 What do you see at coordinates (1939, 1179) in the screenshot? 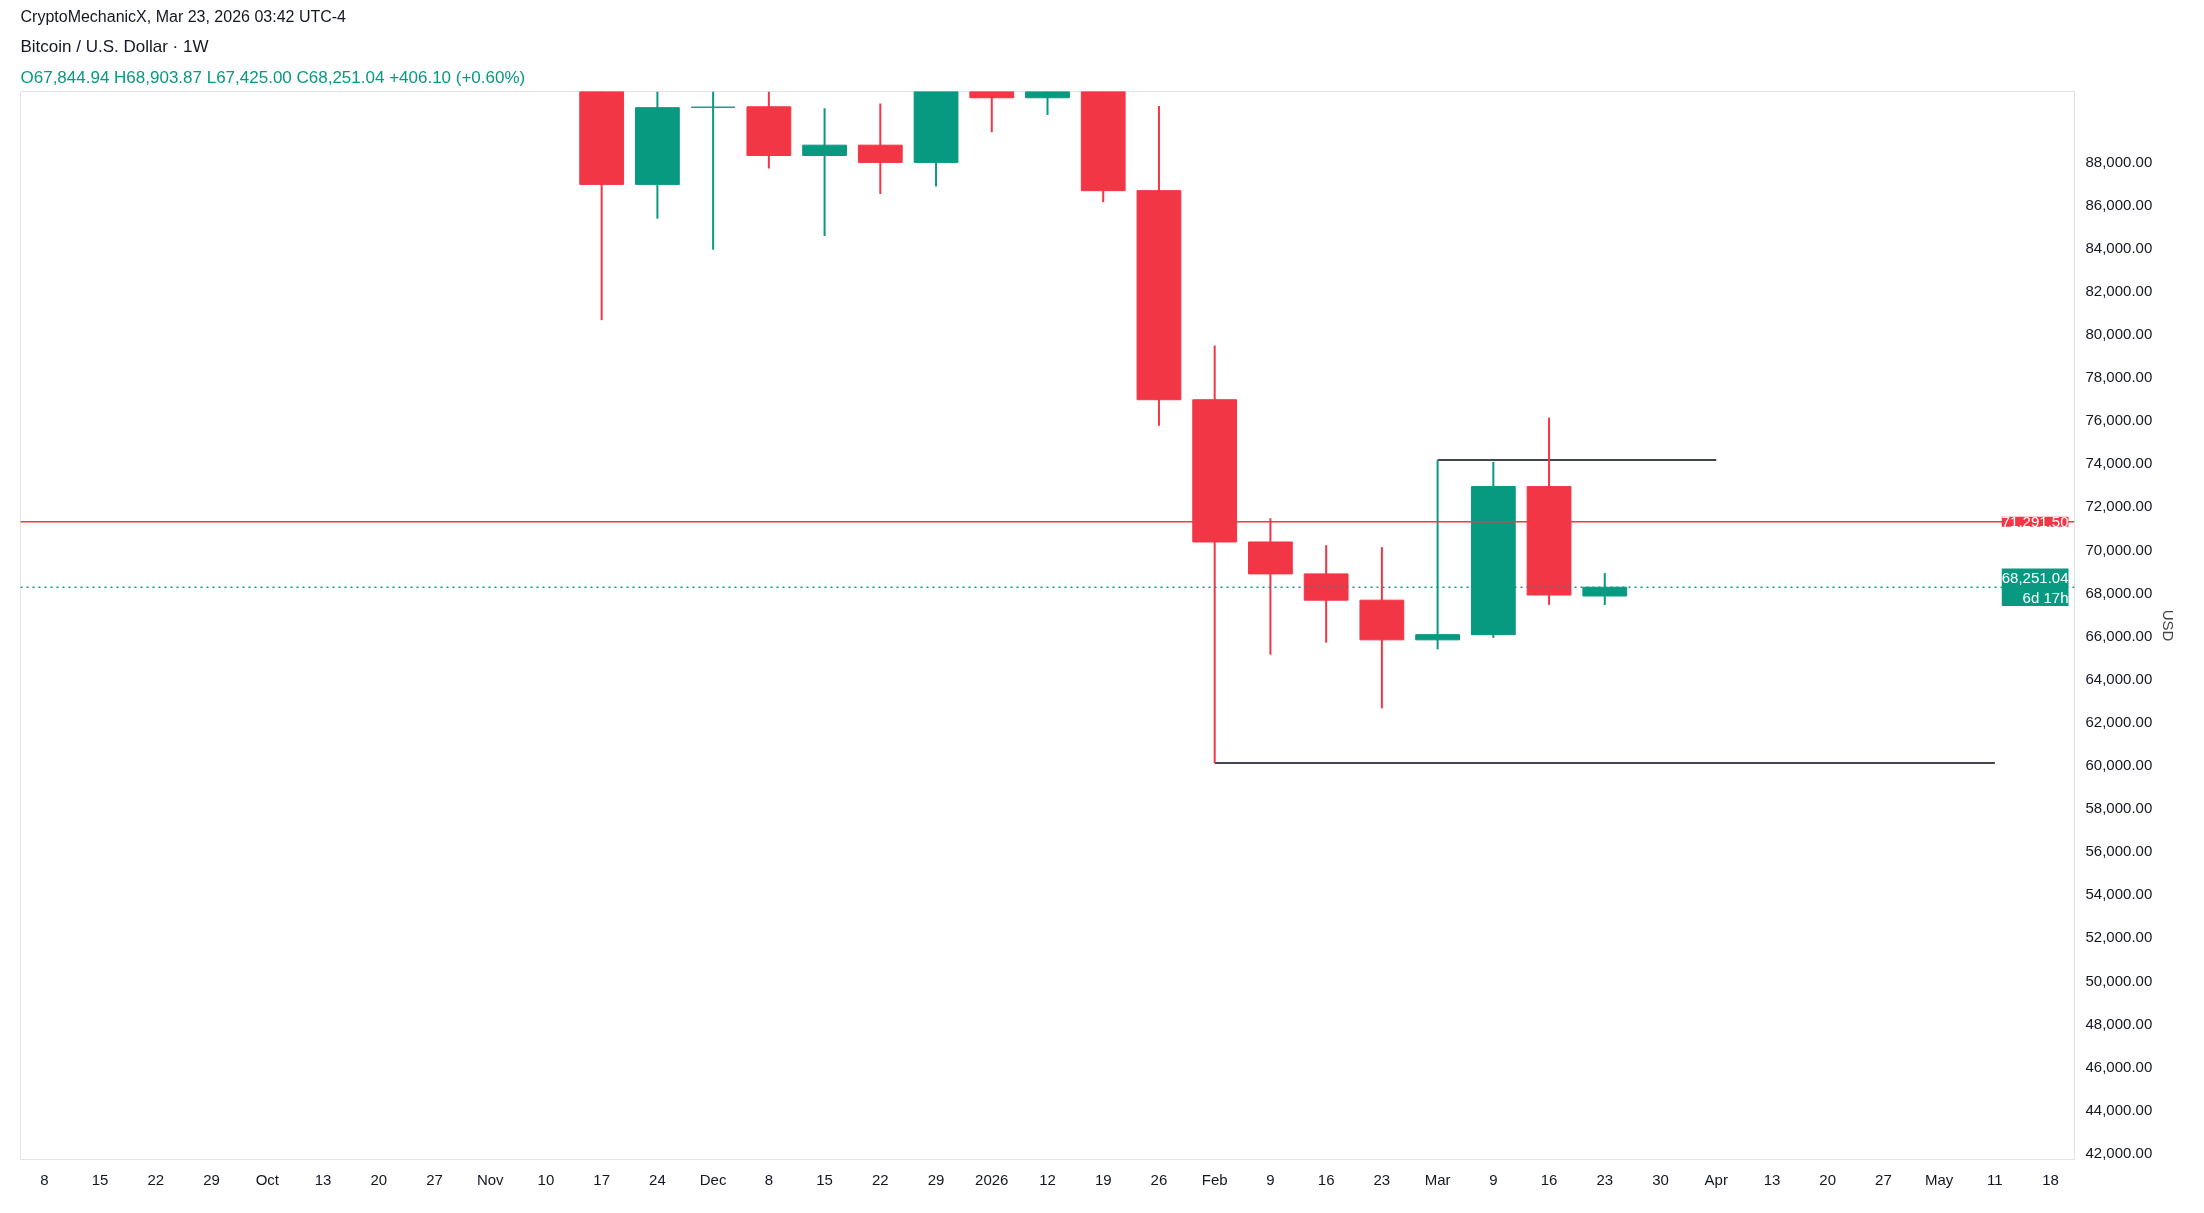
I see `x-tick-label: May` at bounding box center [1939, 1179].